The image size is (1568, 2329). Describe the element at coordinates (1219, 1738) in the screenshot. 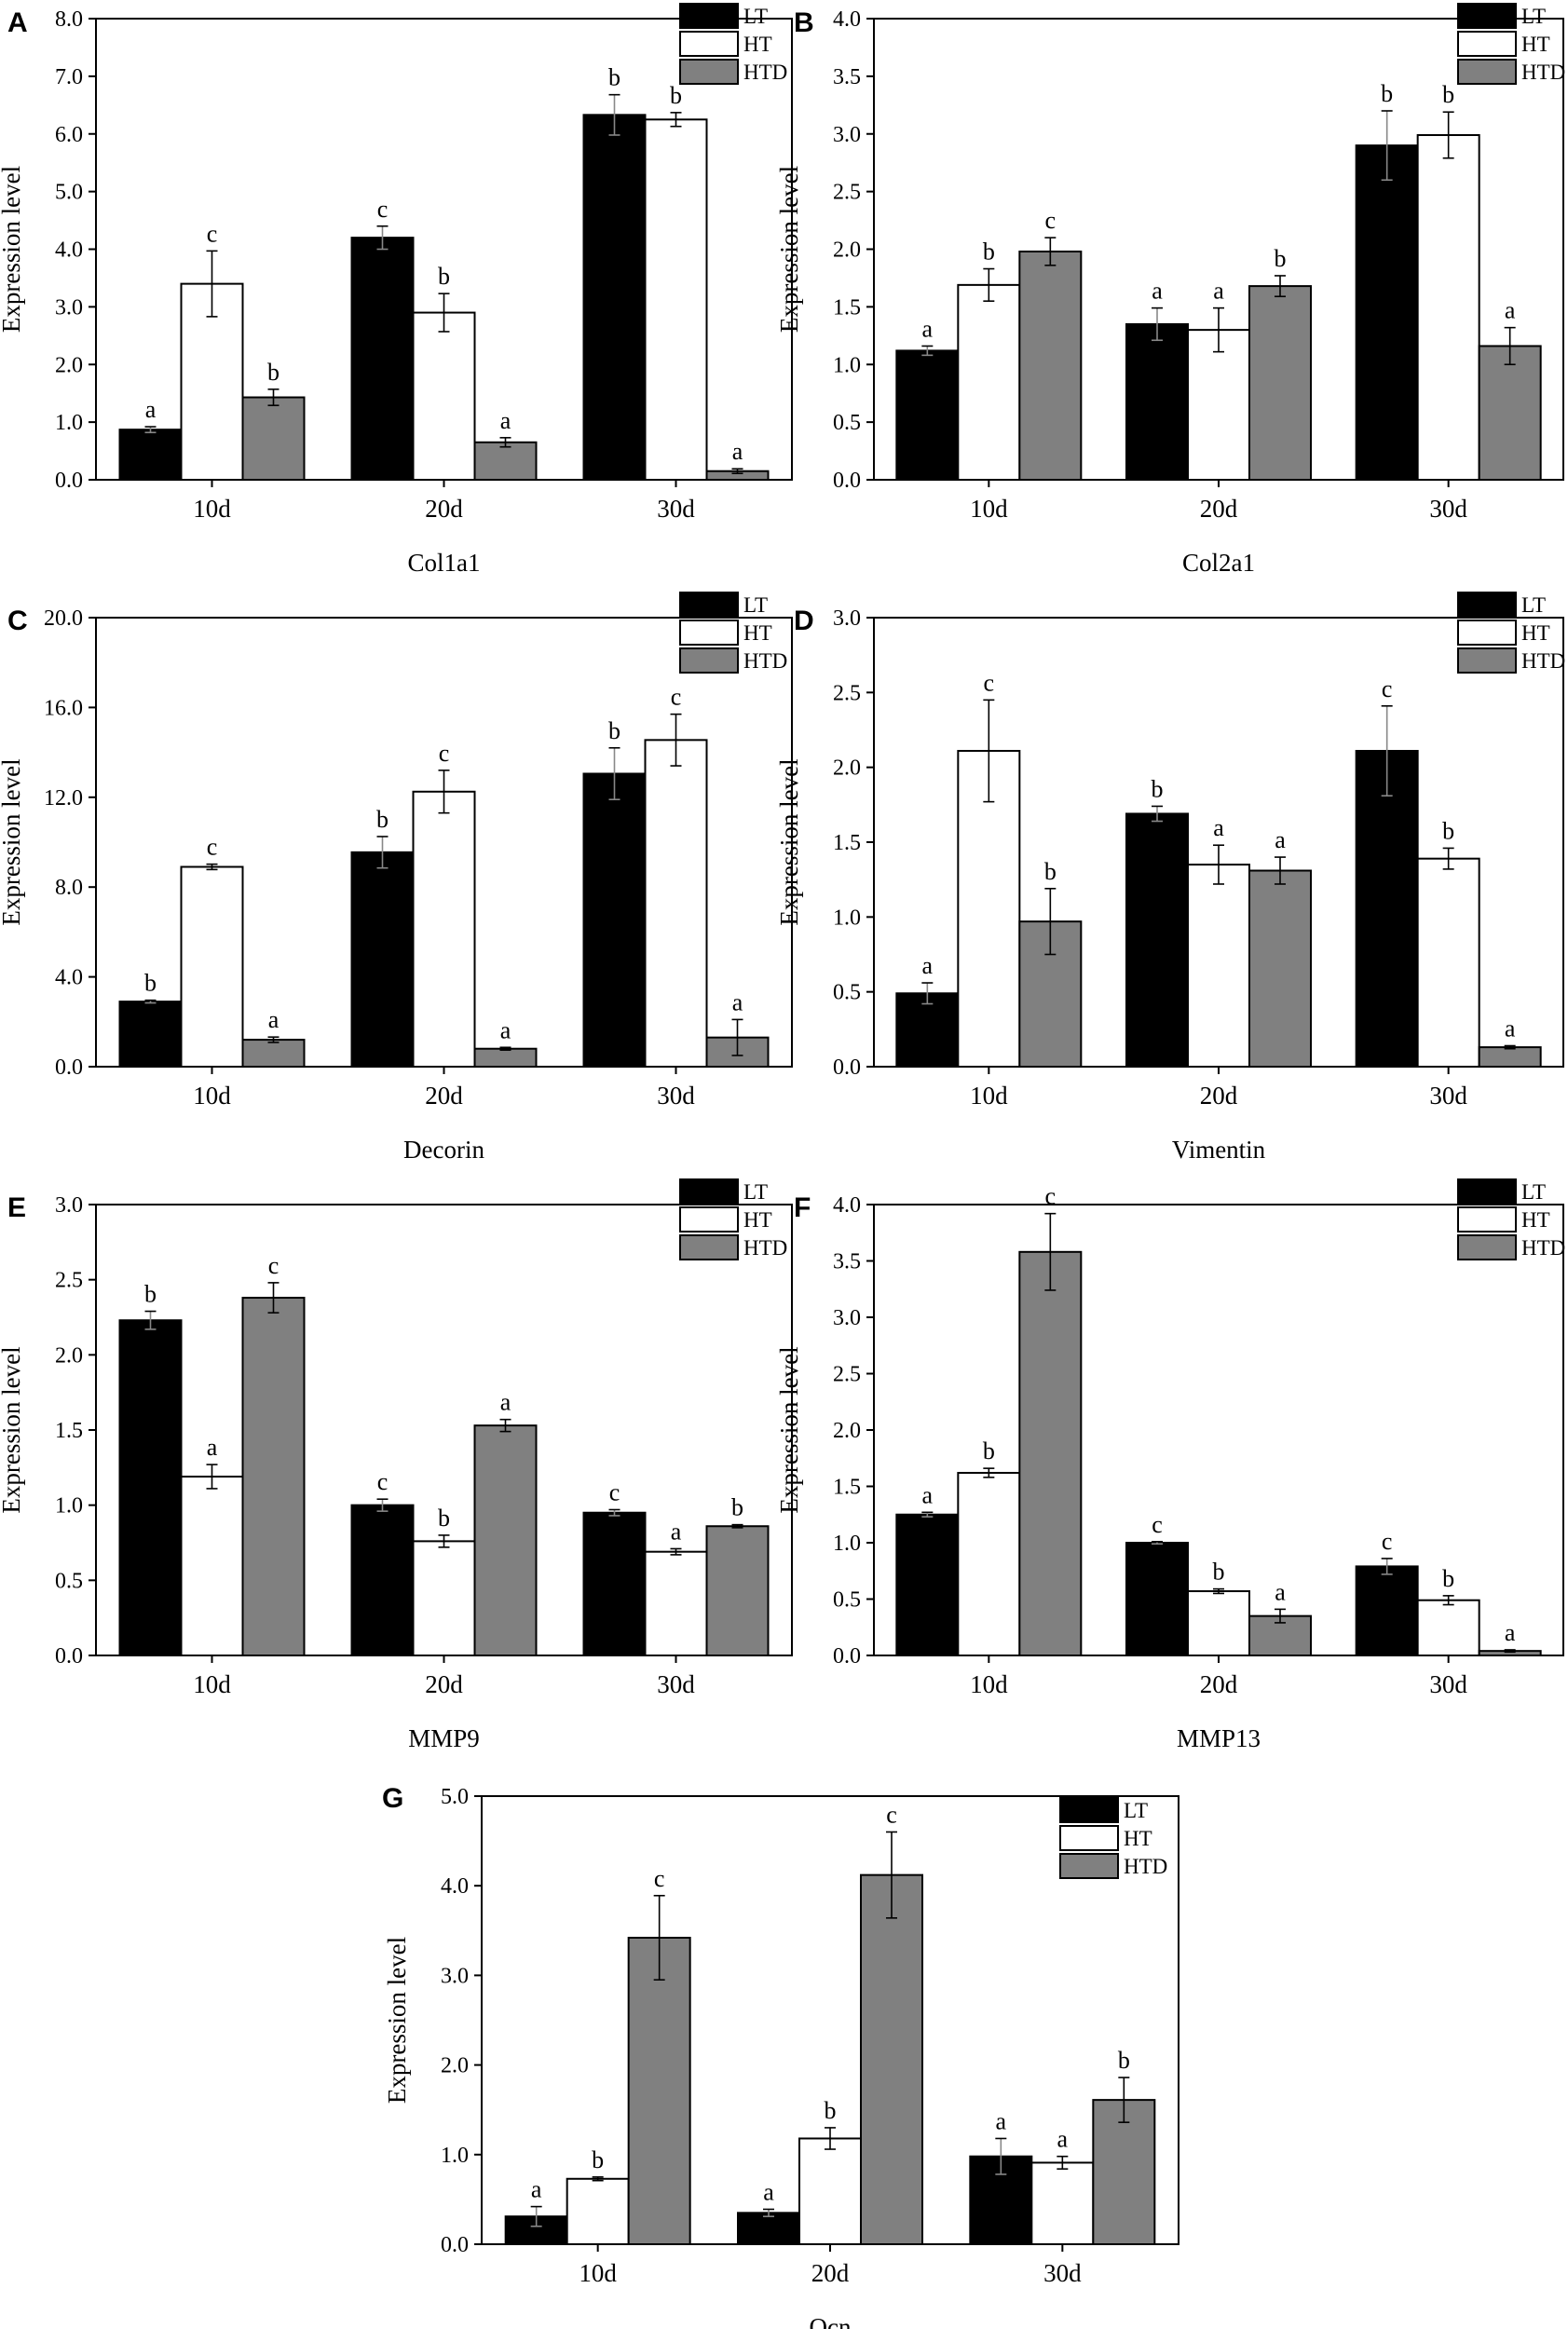

I see `x-axis-label: MMP13` at that location.